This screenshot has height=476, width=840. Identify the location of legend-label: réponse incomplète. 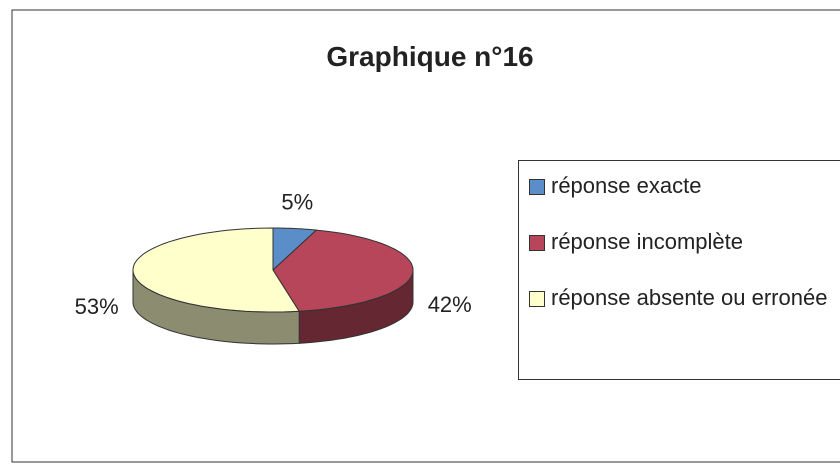
(647, 241).